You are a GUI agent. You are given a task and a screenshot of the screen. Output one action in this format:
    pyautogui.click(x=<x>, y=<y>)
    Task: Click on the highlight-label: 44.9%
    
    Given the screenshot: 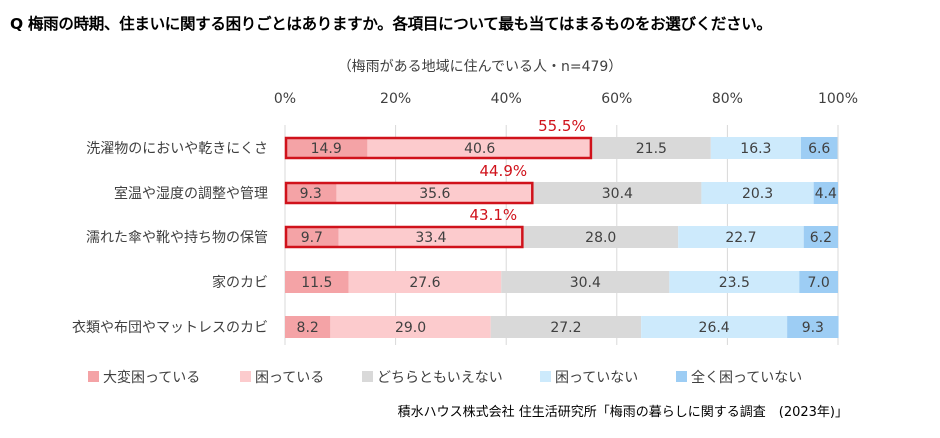 What is the action you would take?
    pyautogui.click(x=503, y=171)
    